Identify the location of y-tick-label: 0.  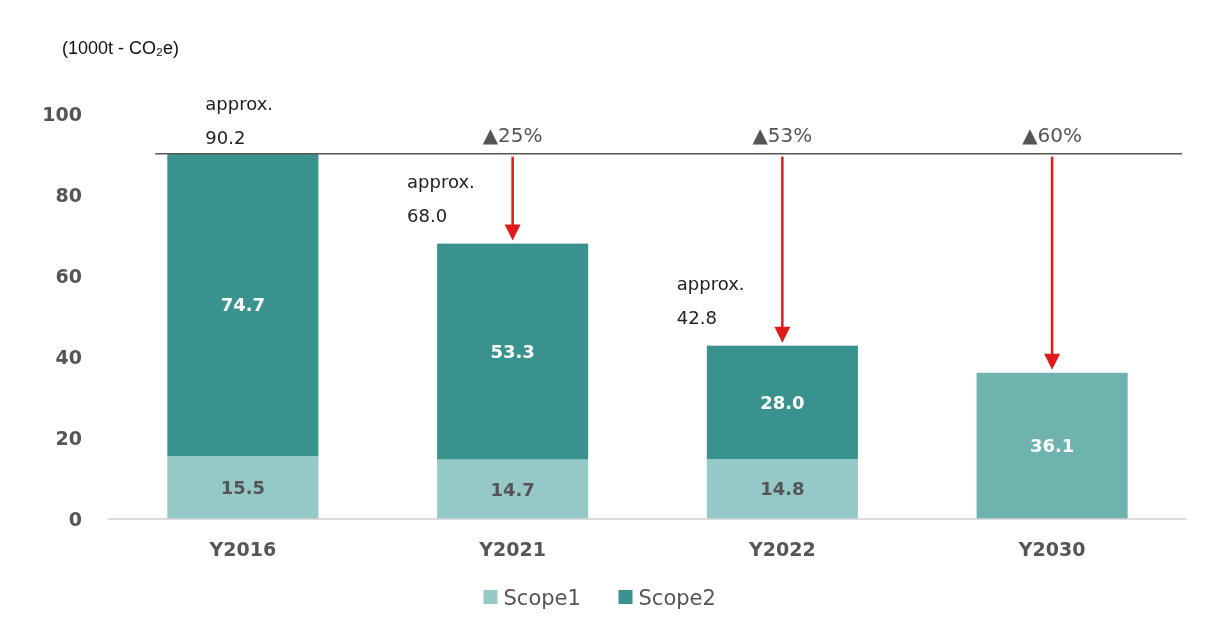
(75, 518).